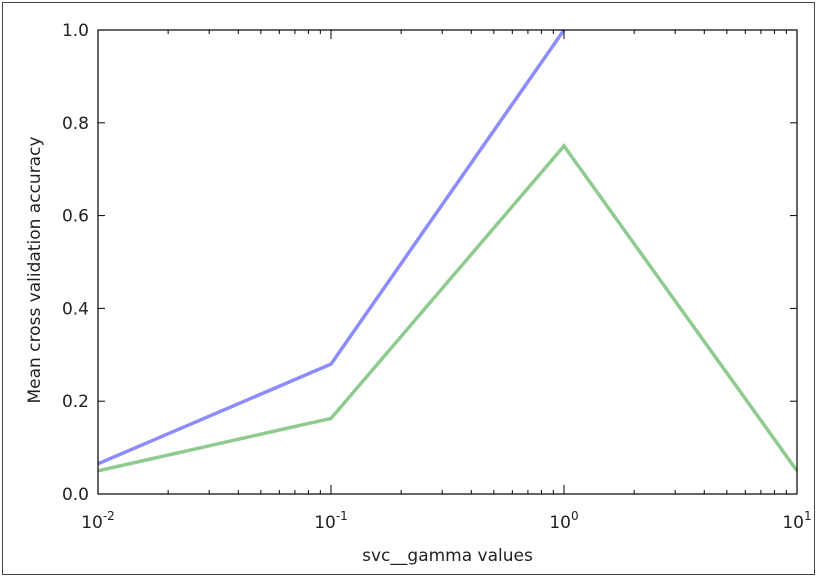  I want to click on y-tick-label: 0.2, so click(75, 402).